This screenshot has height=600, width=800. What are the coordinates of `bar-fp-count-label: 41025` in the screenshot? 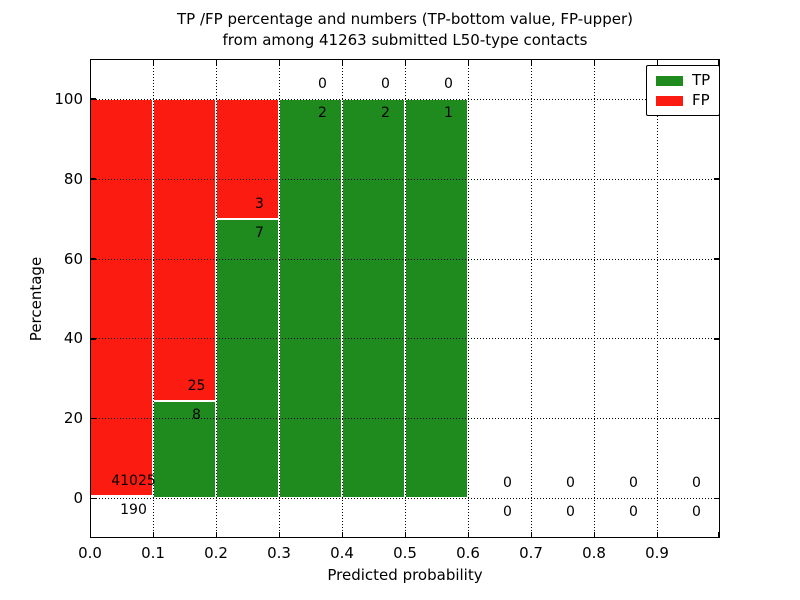 It's located at (133, 481).